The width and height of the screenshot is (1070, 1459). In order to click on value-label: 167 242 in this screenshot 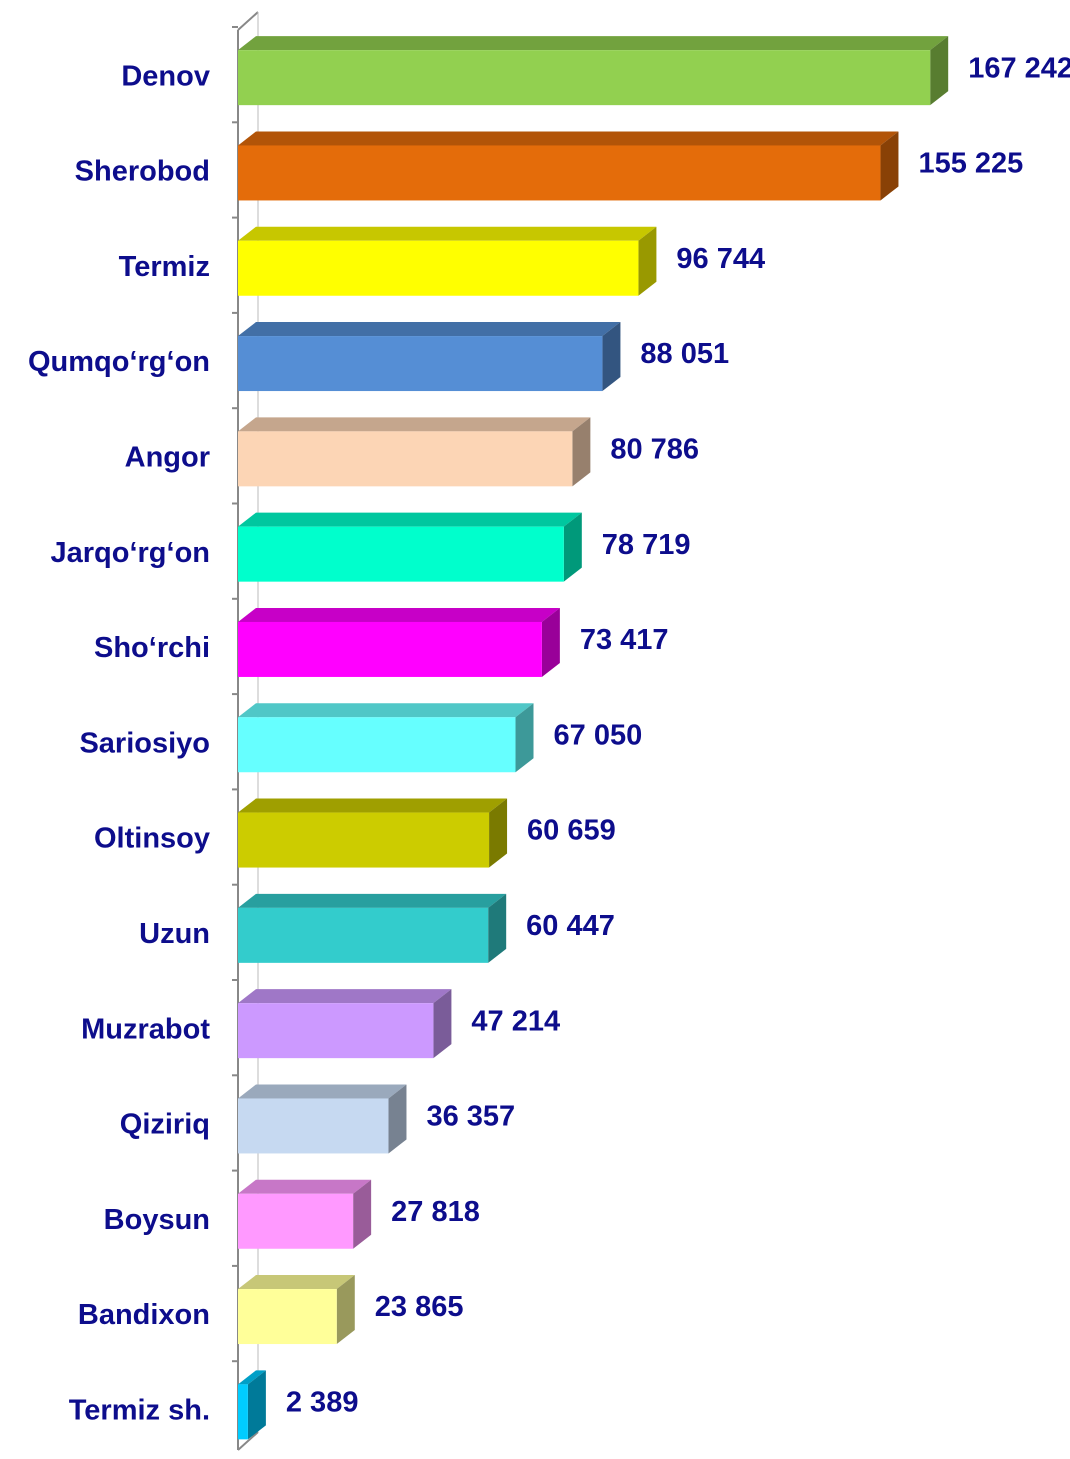, I will do `click(1019, 68)`.